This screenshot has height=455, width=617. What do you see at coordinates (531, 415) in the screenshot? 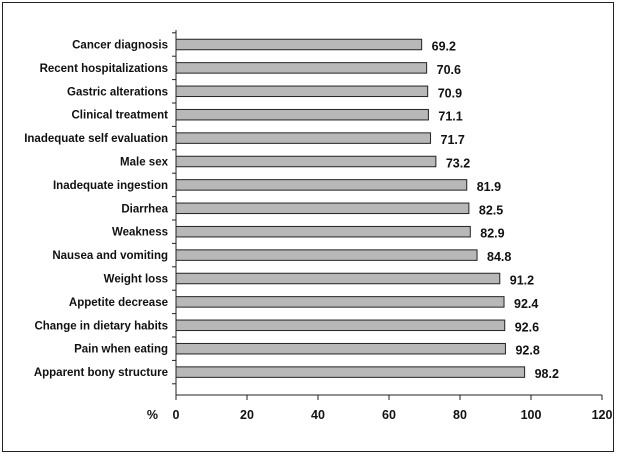
I see `x-tick-label: 100` at bounding box center [531, 415].